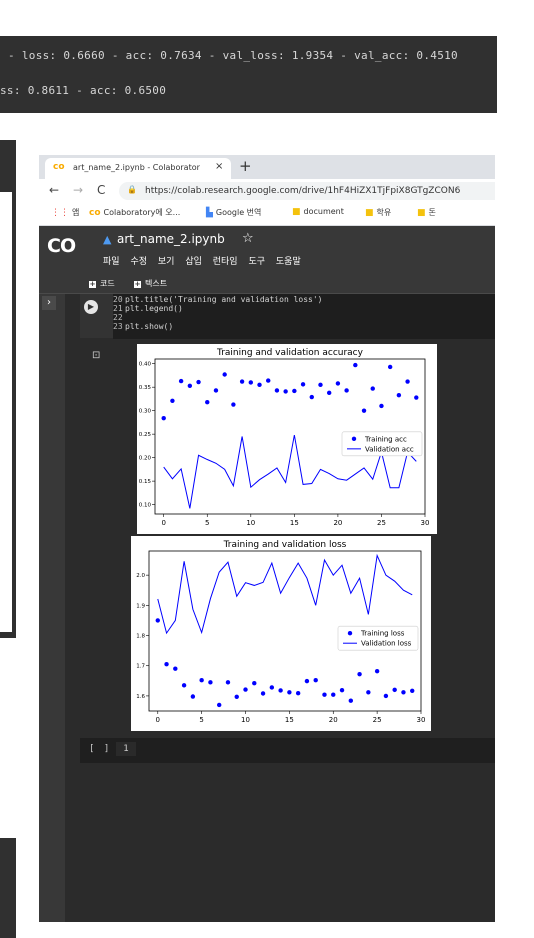  I want to click on chevron-right-icon: ›, so click(49, 303).